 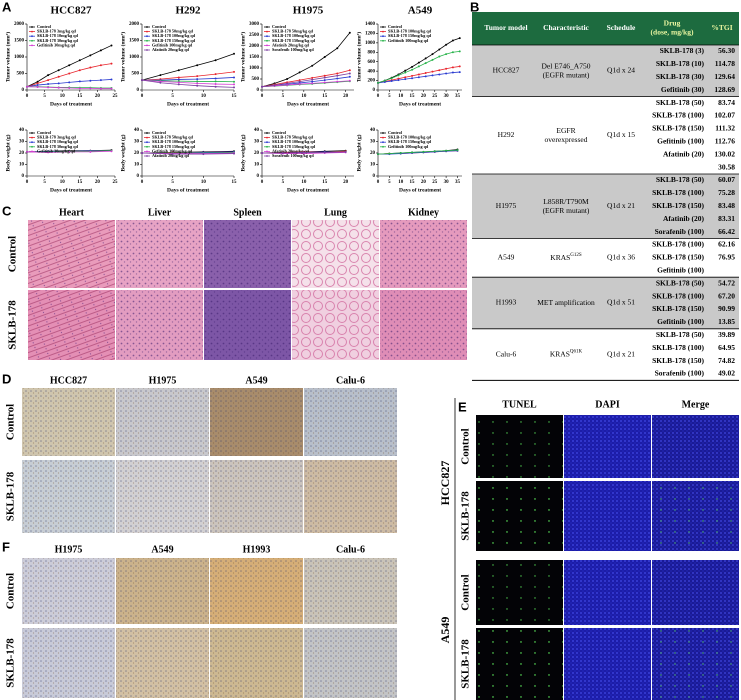 What do you see at coordinates (21, 74) in the screenshot?
I see `y-tick-label: 500` at bounding box center [21, 74].